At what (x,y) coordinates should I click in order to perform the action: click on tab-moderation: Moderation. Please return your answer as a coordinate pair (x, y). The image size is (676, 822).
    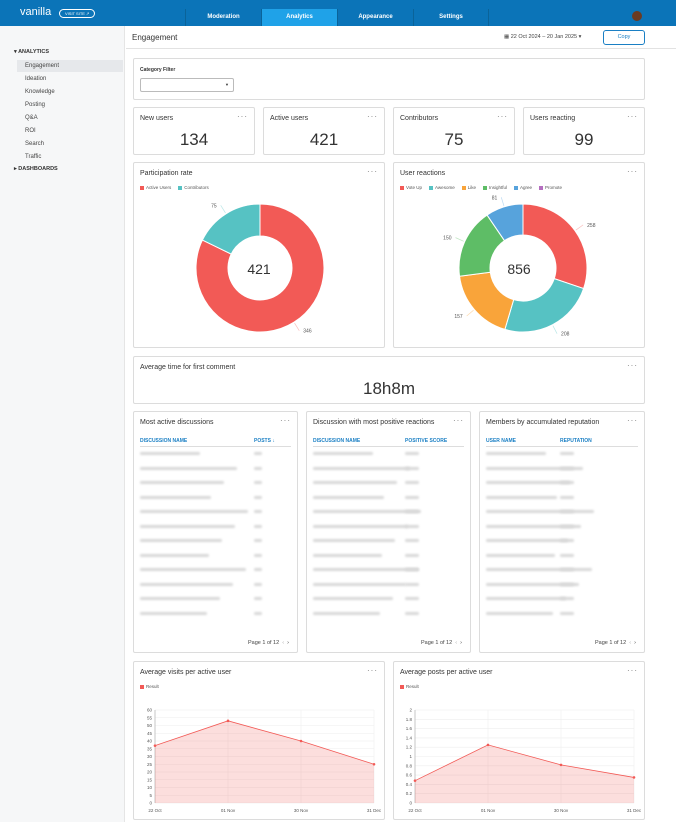
    Looking at the image, I should click on (223, 17).